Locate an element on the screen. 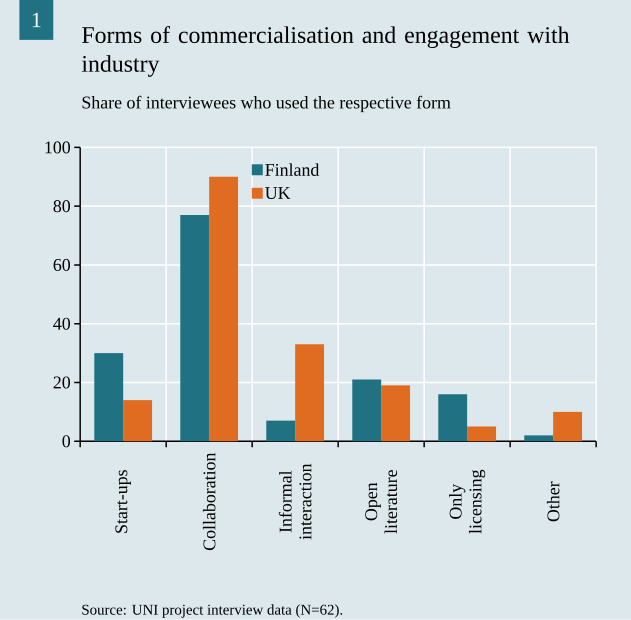 The image size is (631, 620). y-tick-label: 60 is located at coordinates (62, 265).